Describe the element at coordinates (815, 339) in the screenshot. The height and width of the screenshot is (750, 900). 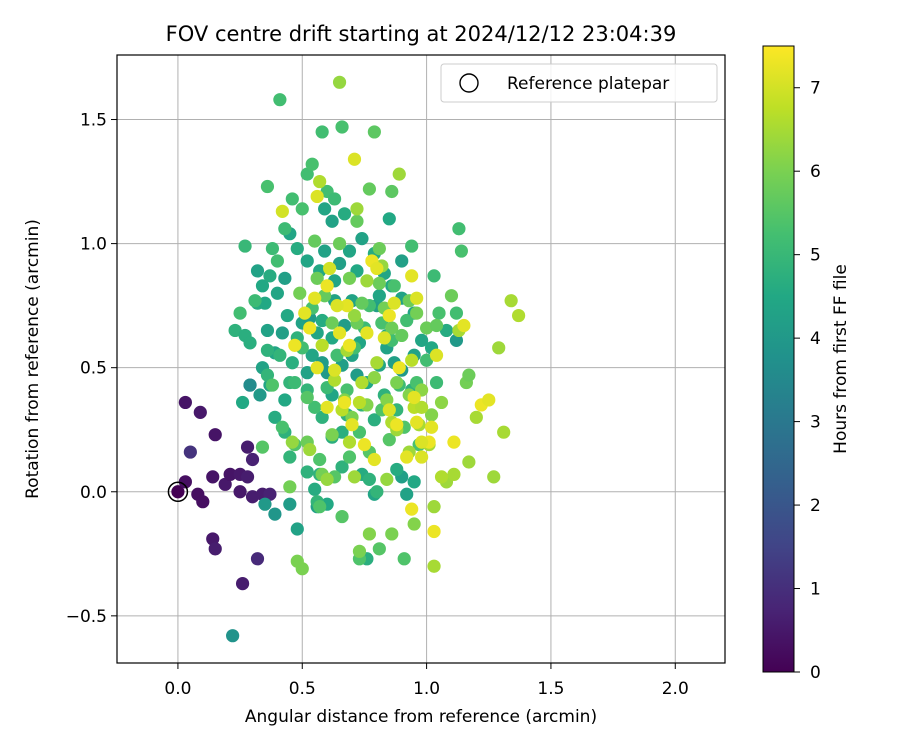
I see `colorbar-tick-label: 4` at that location.